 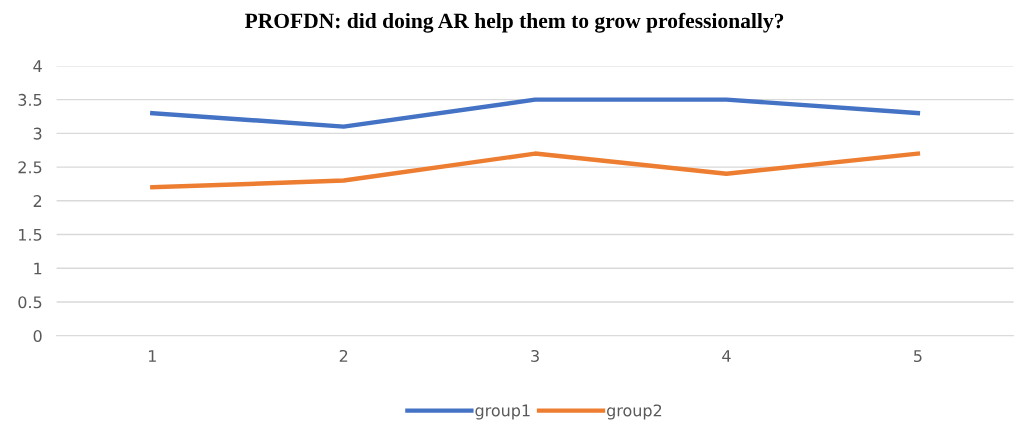 I want to click on y-tick-label: 3, so click(x=37, y=133).